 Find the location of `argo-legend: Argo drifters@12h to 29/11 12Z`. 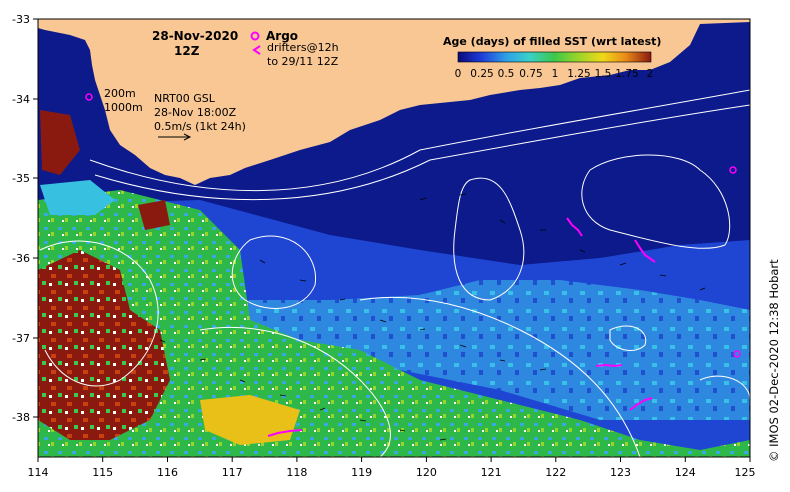

argo-legend: Argo drifters@12h to 29/11 12Z is located at coordinates (294, 48).